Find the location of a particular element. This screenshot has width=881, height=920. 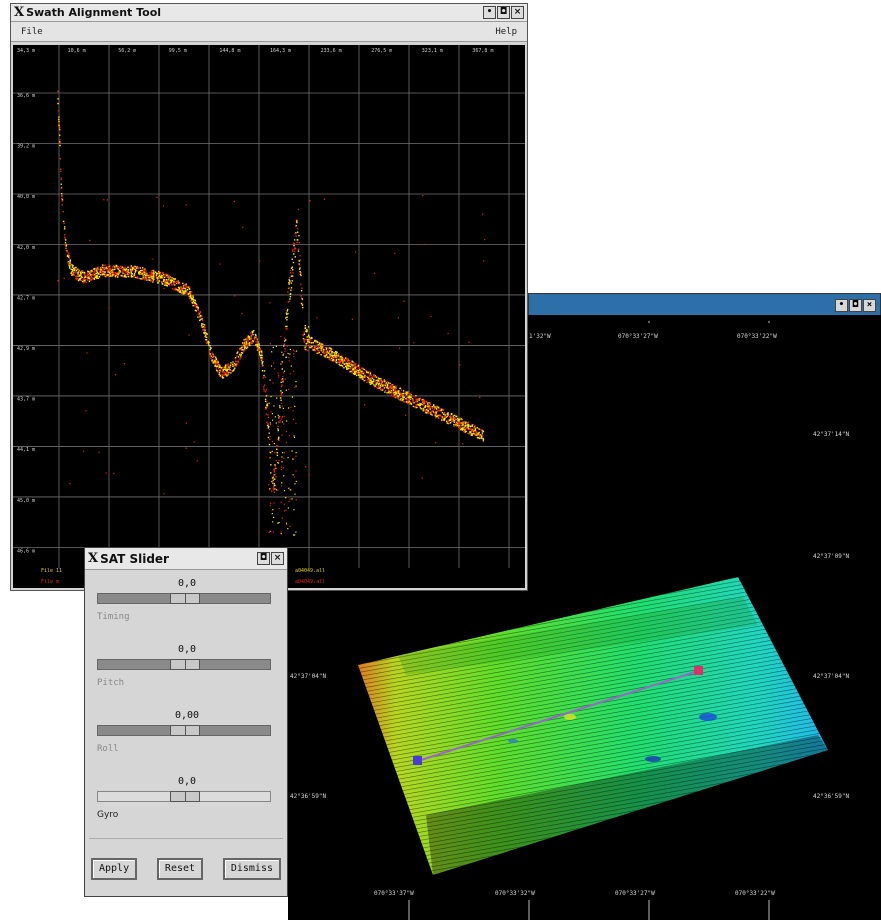

window-title: Swath Alignment Tool is located at coordinates (94, 12).